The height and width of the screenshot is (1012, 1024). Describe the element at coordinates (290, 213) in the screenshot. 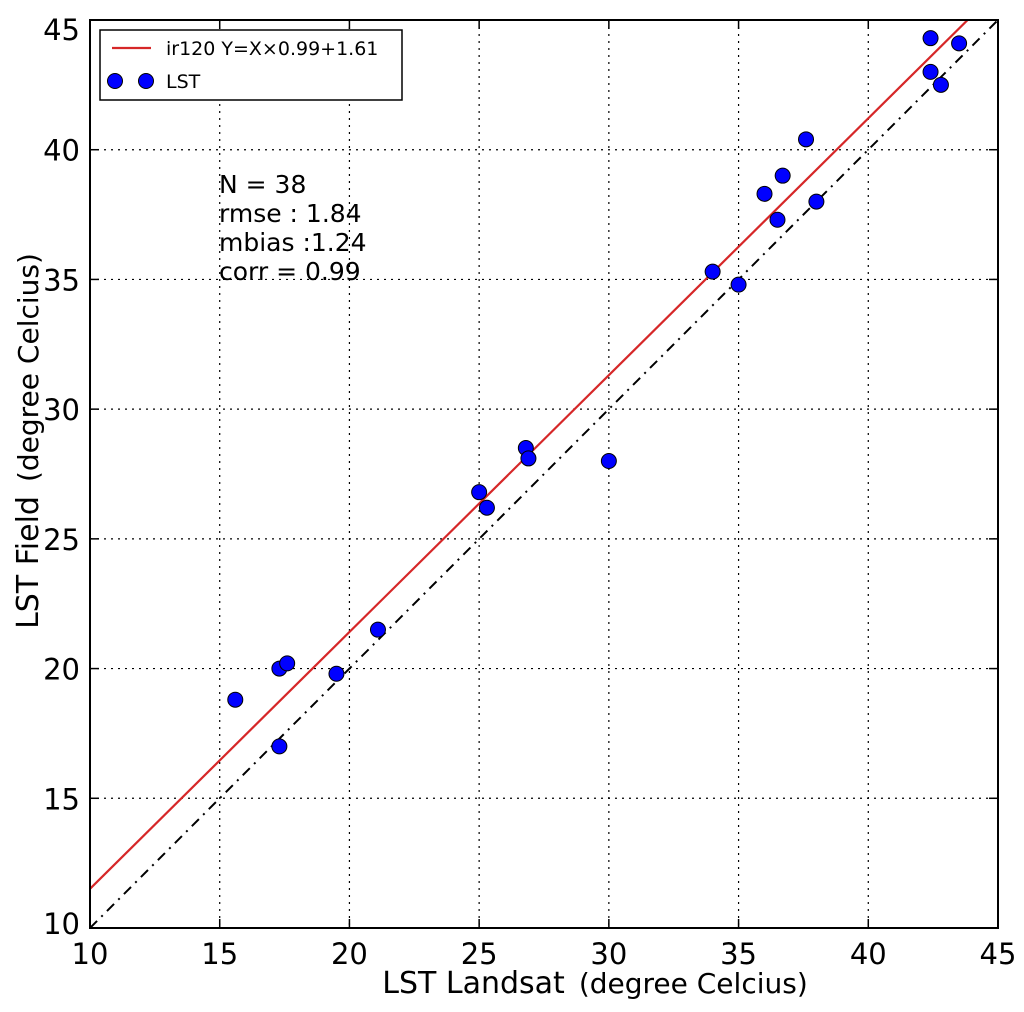

I see `stat-rmse: rmse : 1.84` at that location.